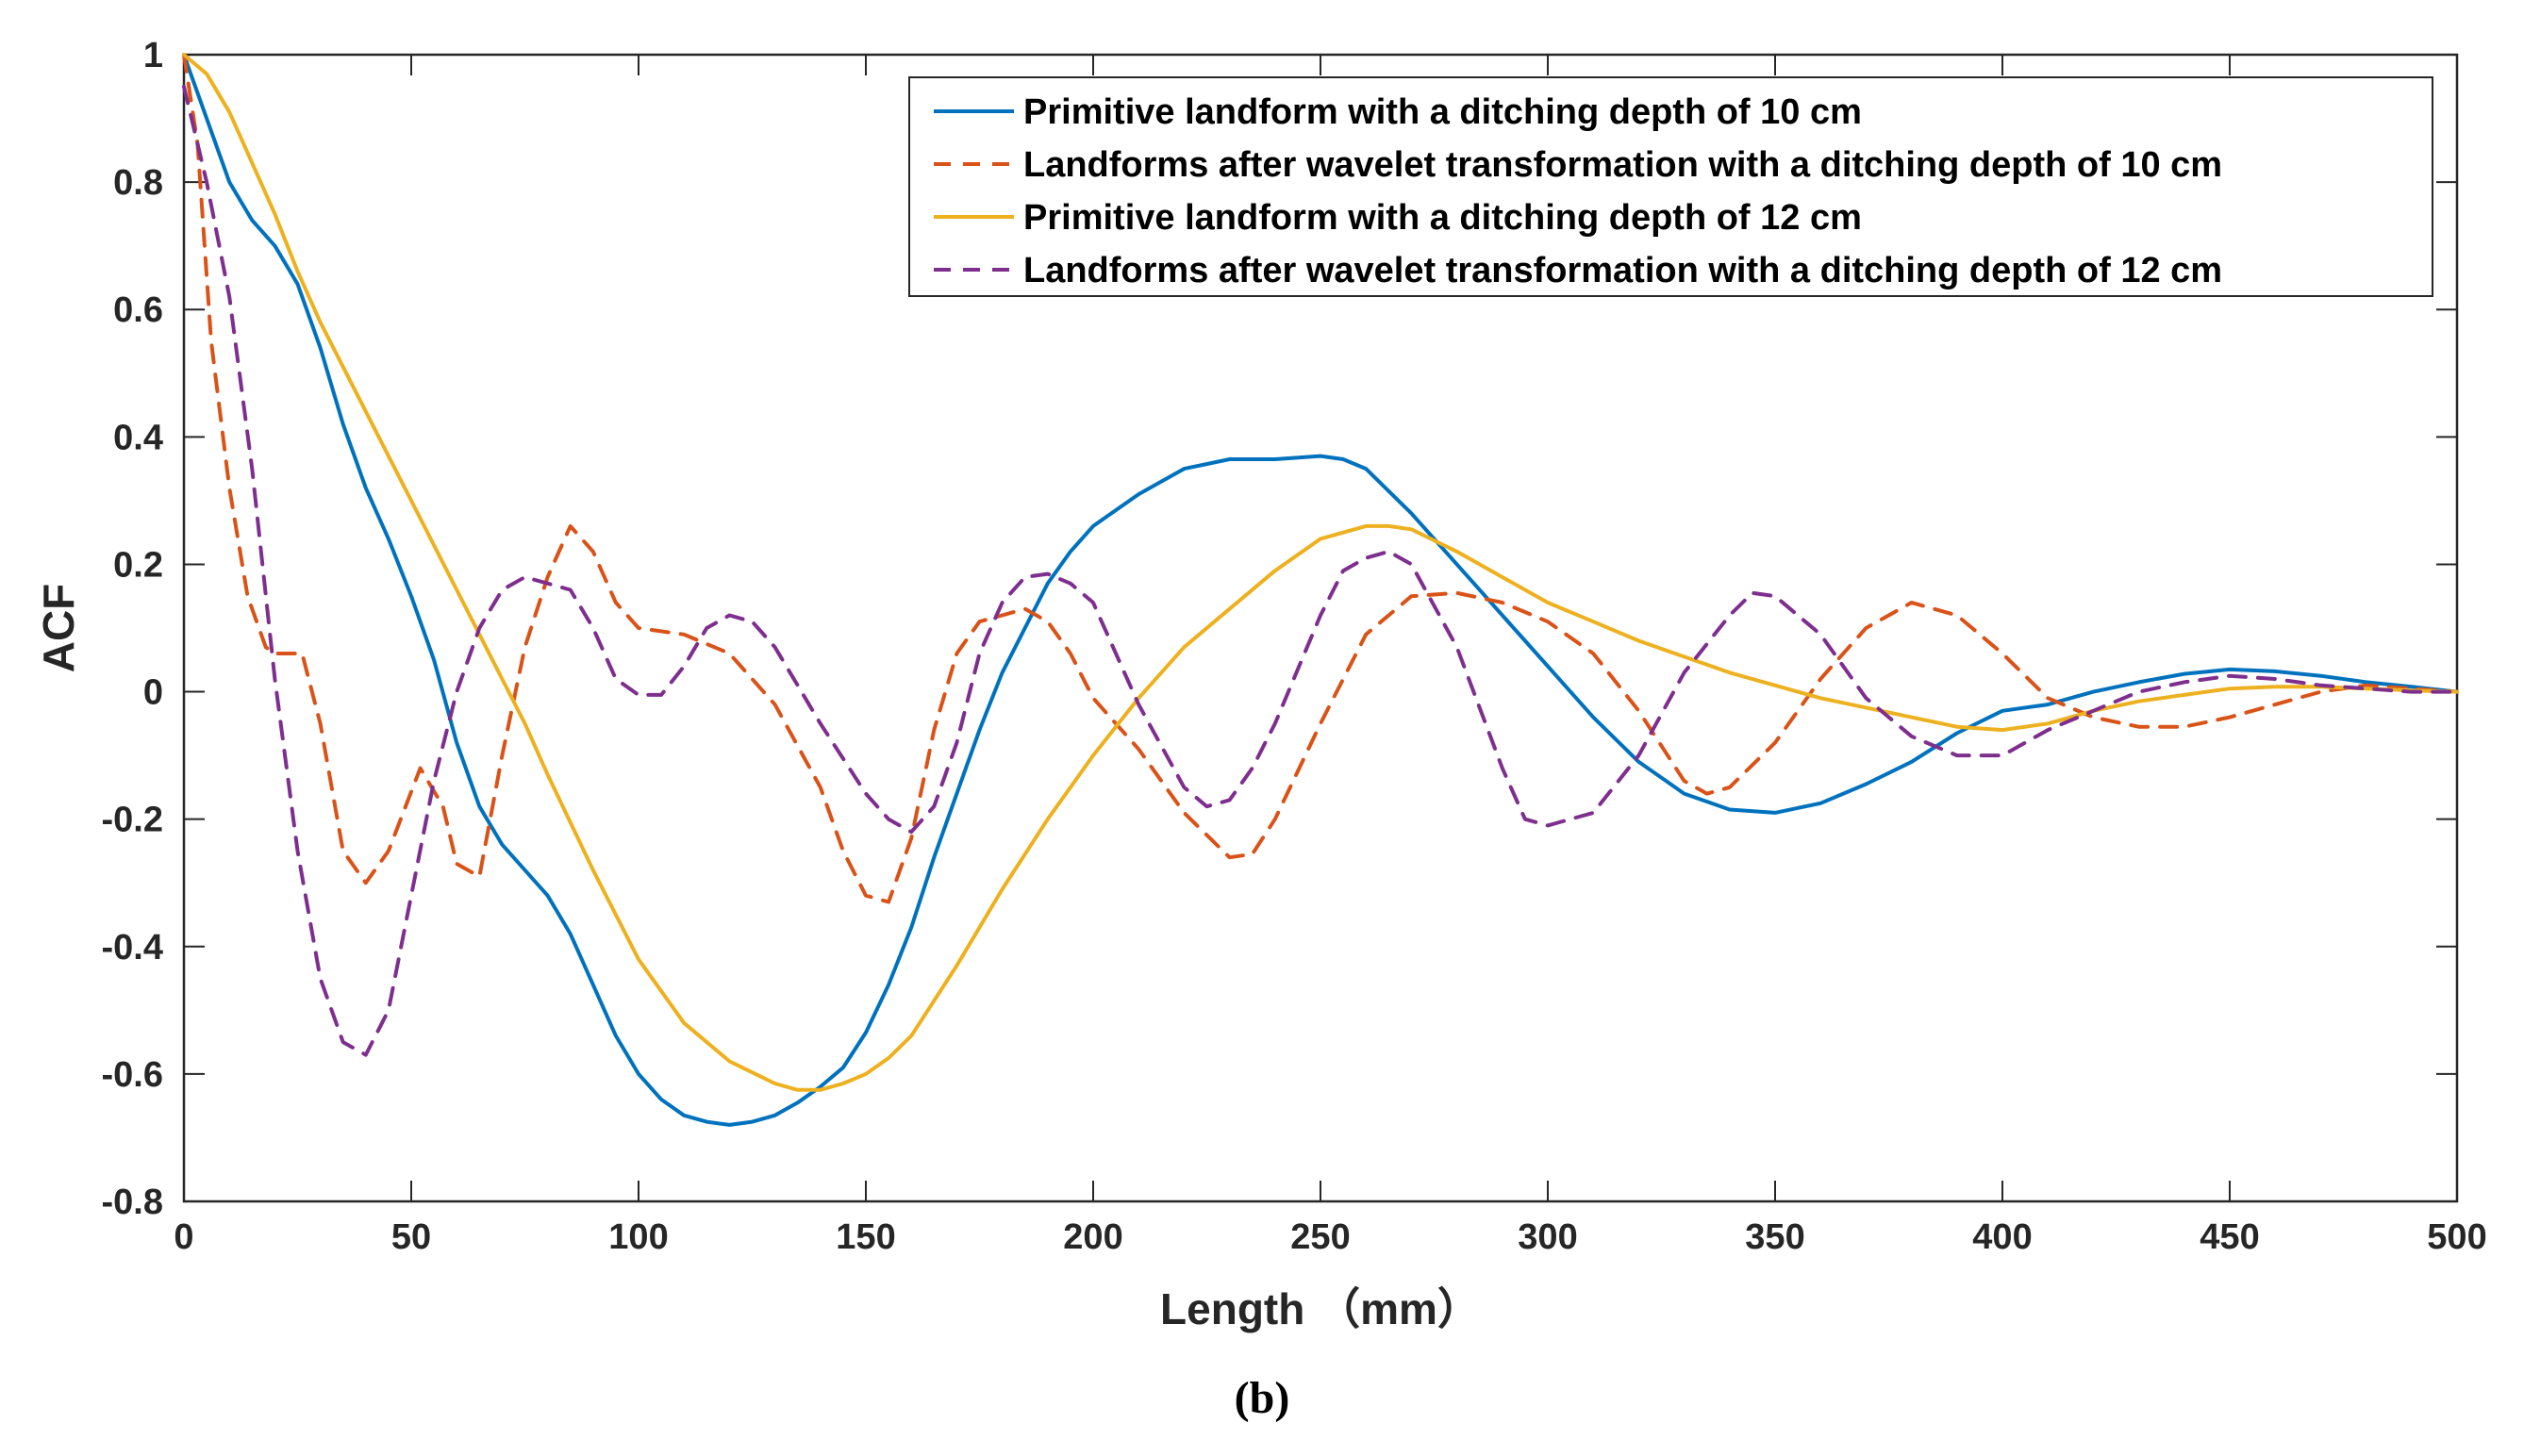 This screenshot has width=2524, height=1456. Describe the element at coordinates (411, 1237) in the screenshot. I see `x-tick-label: 50` at that location.